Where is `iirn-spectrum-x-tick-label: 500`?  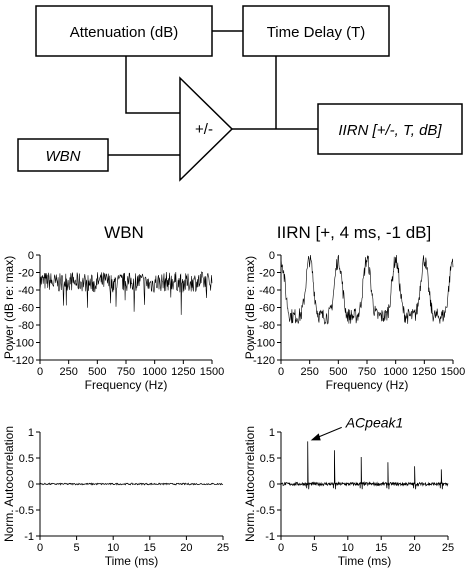 iirn-spectrum-x-tick-label: 500 is located at coordinates (338, 372).